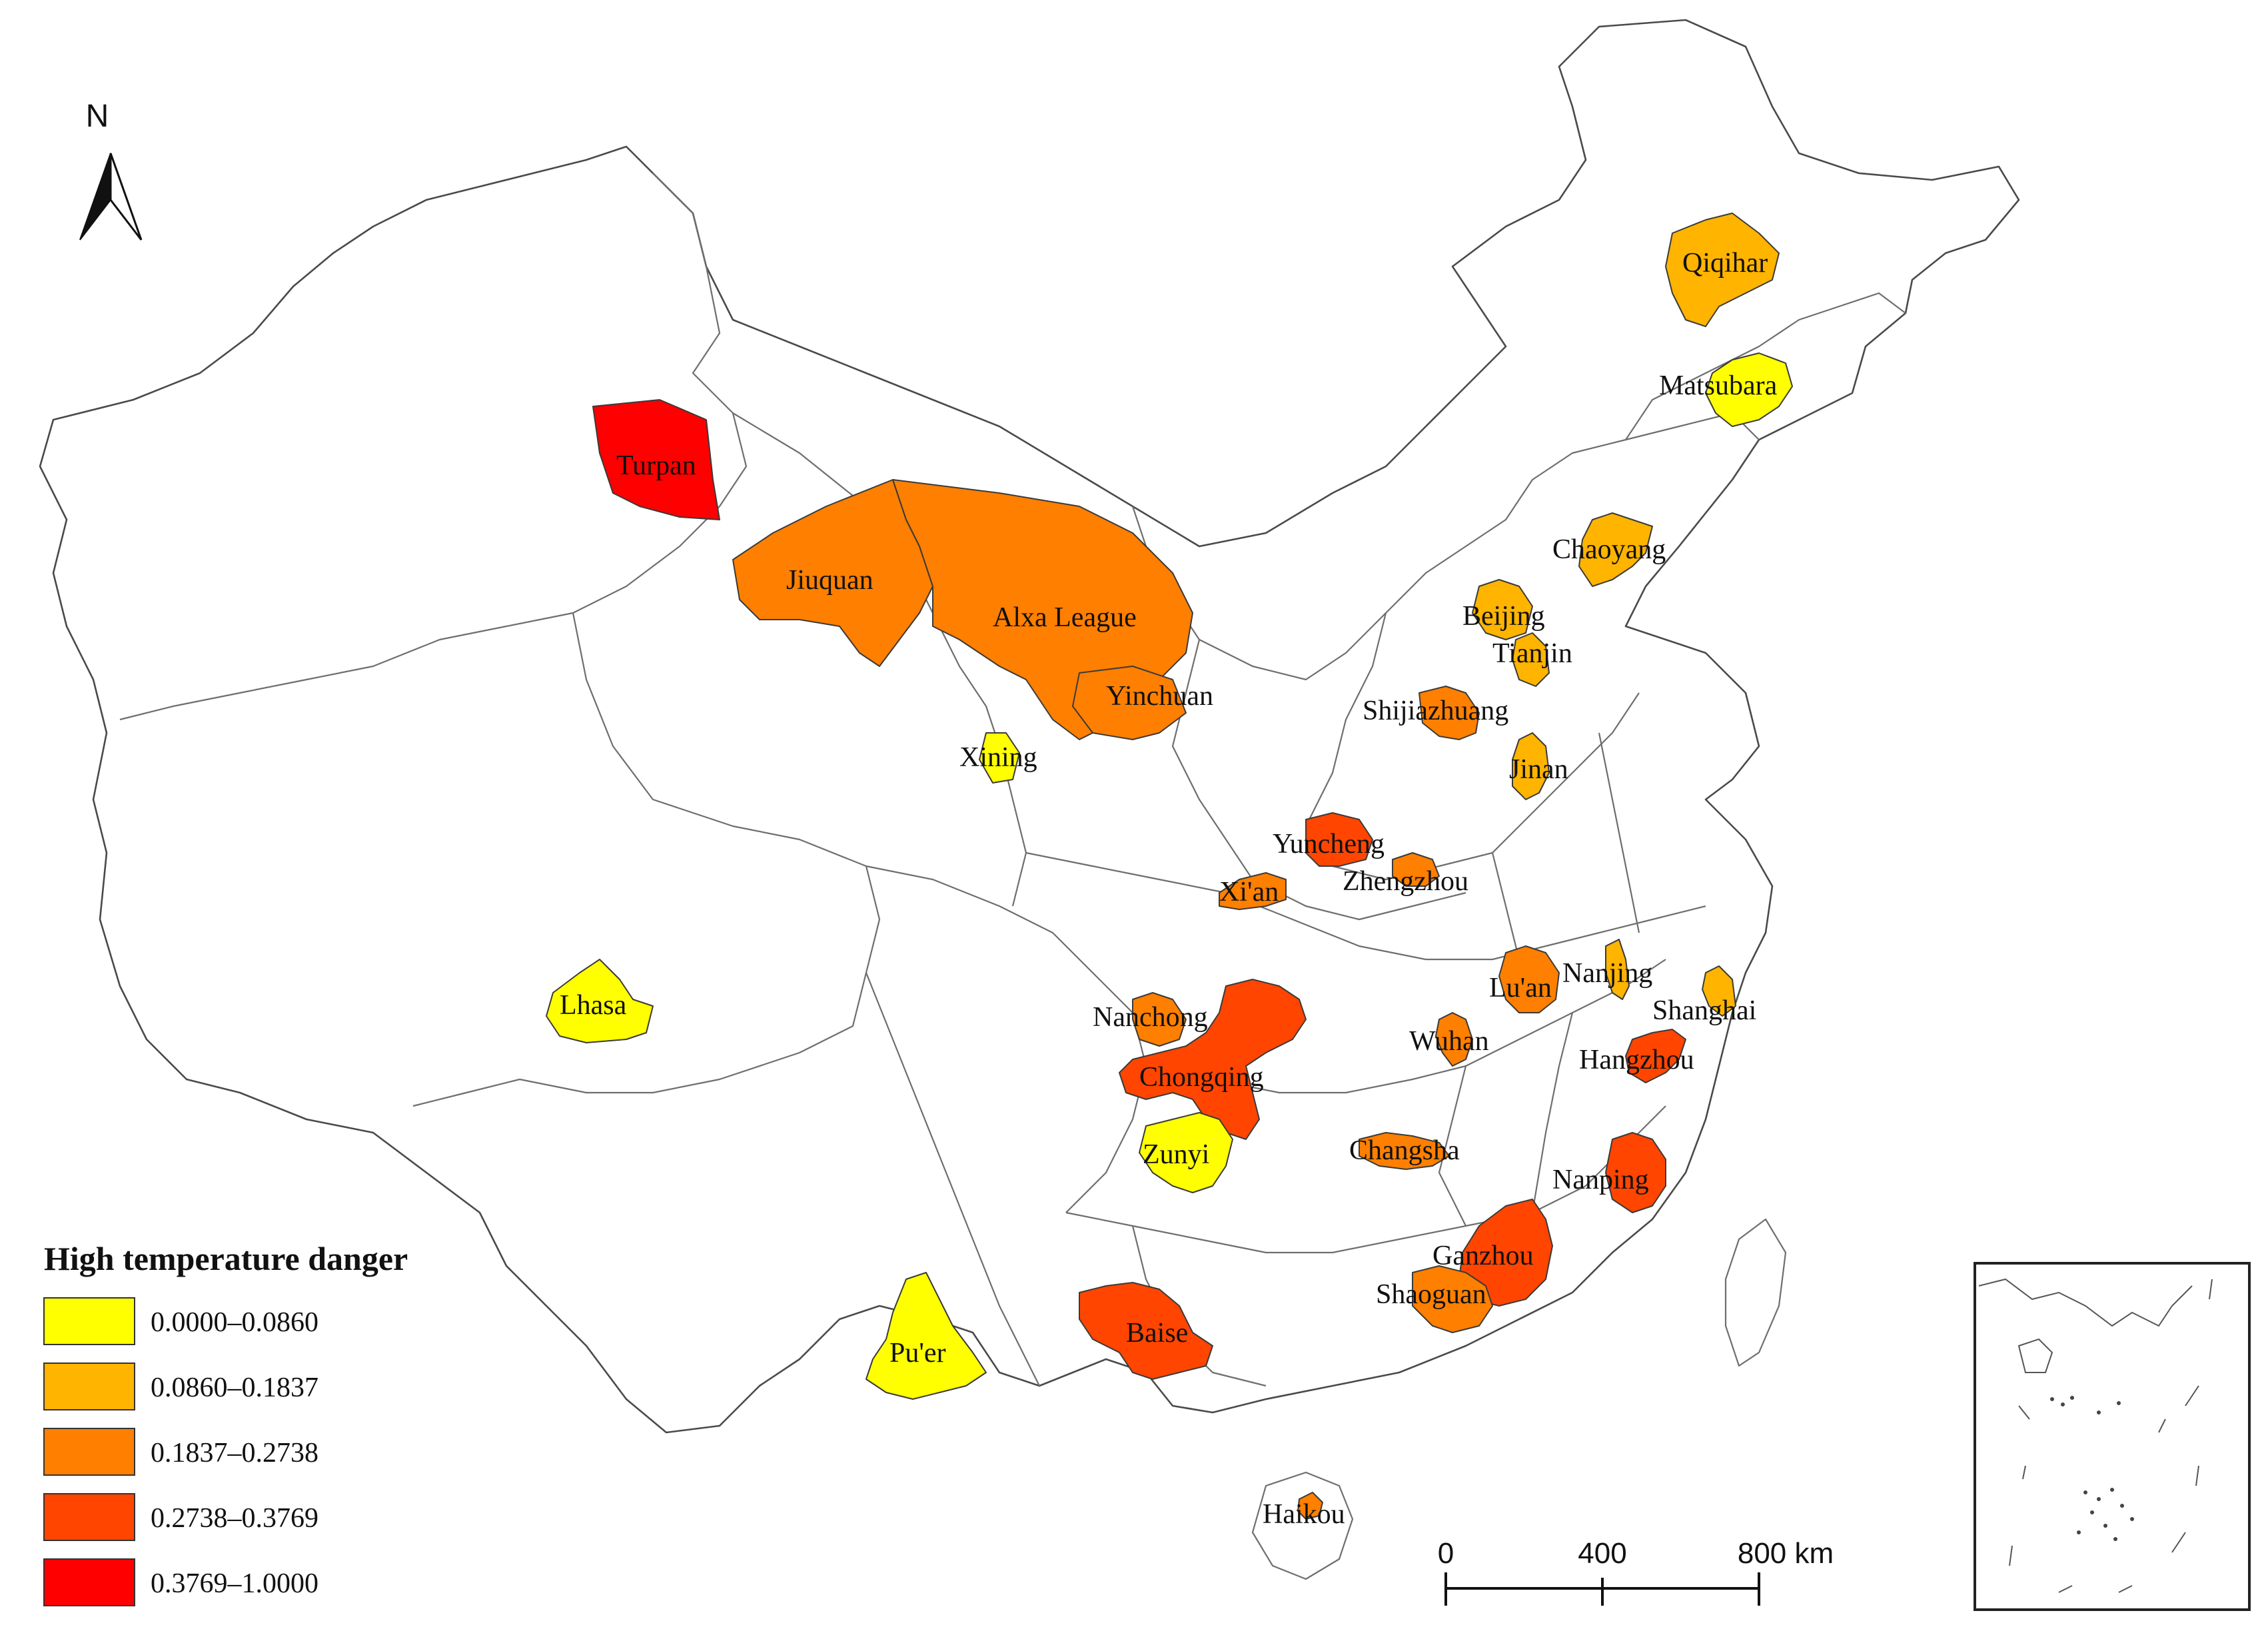 This screenshot has height=1637, width=2268. I want to click on province-line-anhui-jiangsu, so click(1565, 846).